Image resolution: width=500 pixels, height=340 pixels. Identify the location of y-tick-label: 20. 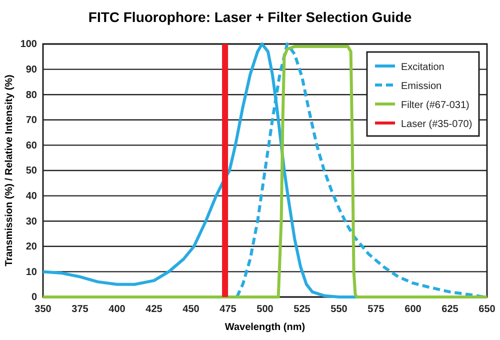
(32, 247).